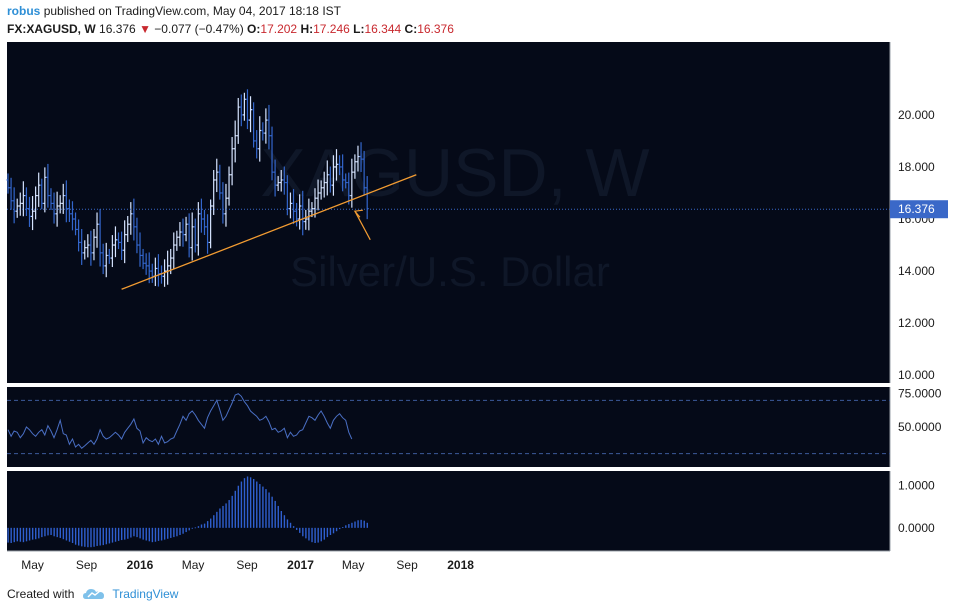  Describe the element at coordinates (51, 29) in the screenshot. I see `symbol-name: FX:XAGUSD, W` at that location.